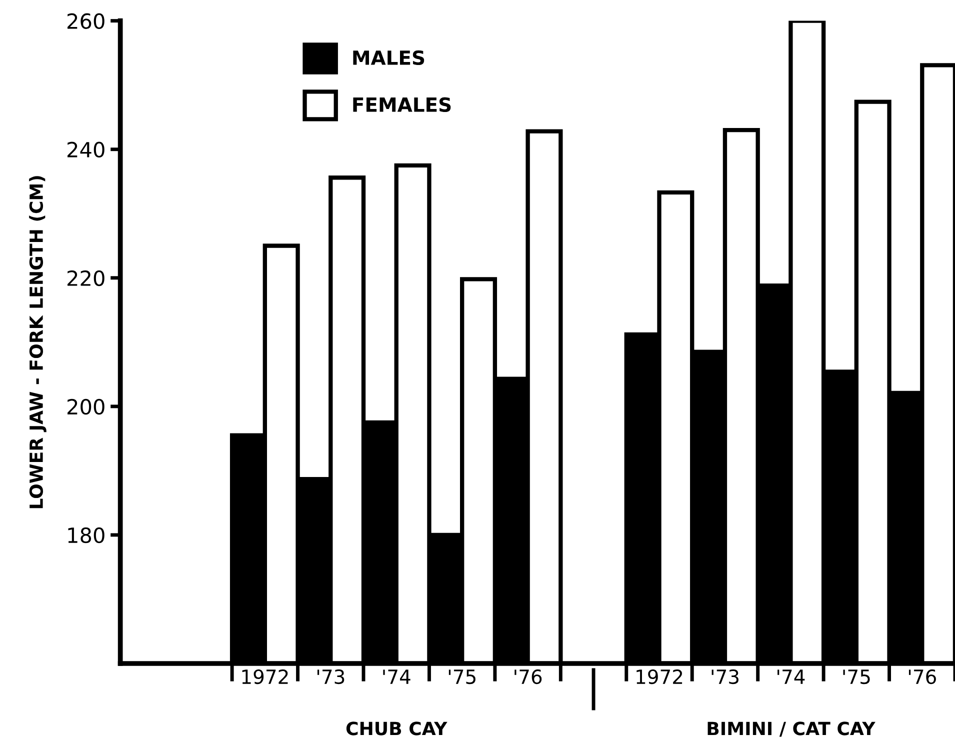 The width and height of the screenshot is (955, 743). What do you see at coordinates (86, 278) in the screenshot?
I see `y-tick-label: 220` at bounding box center [86, 278].